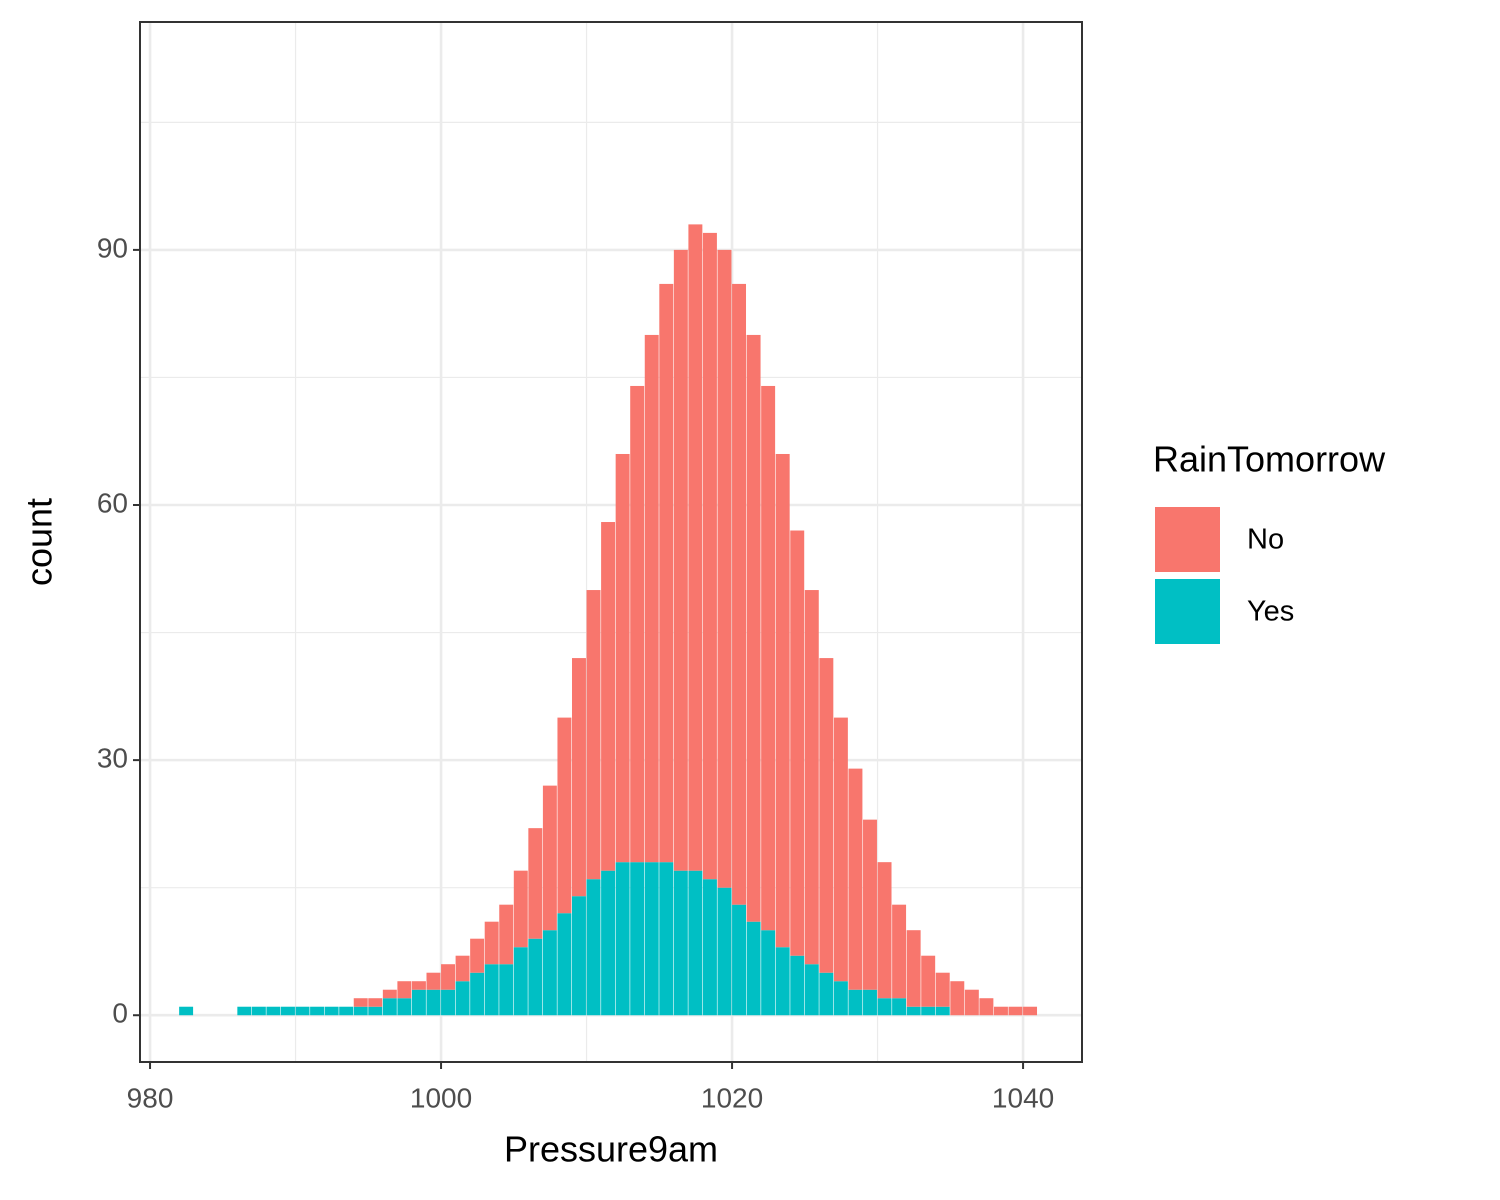 This screenshot has height=1200, width=1500. I want to click on x-axis-title: Pressure9am, so click(611, 1149).